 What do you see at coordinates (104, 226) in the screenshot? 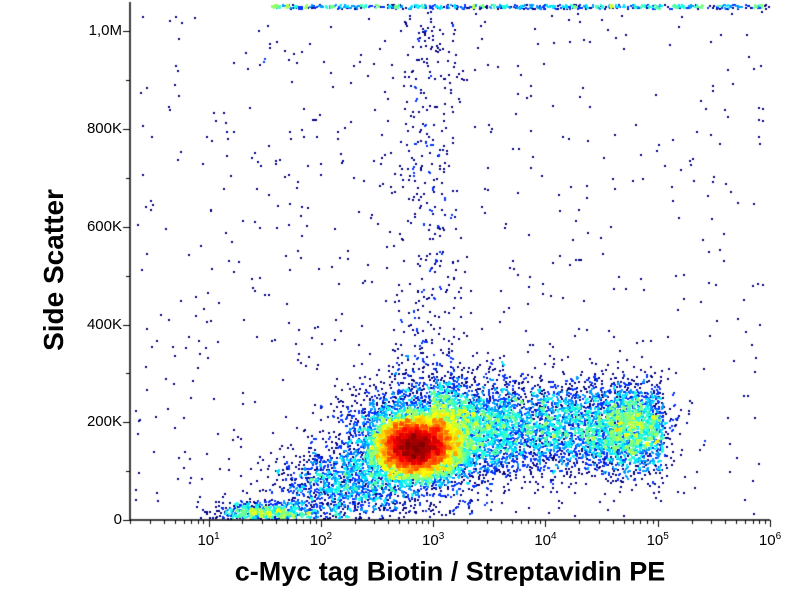
I see `y-tick-label: 600K` at bounding box center [104, 226].